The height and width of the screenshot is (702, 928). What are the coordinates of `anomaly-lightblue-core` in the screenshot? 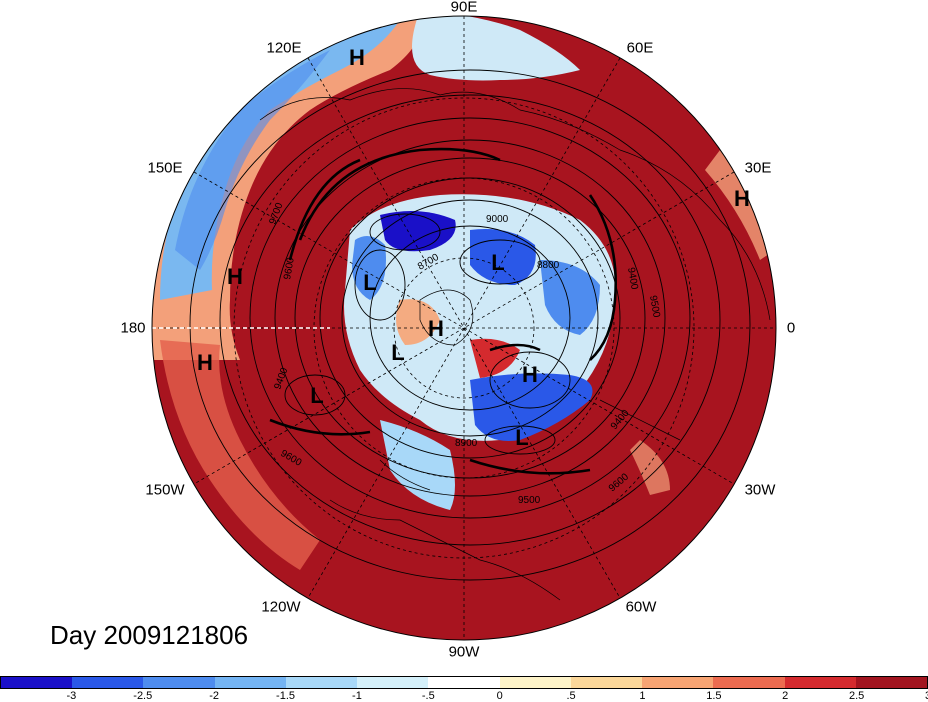 It's located at (417, 465).